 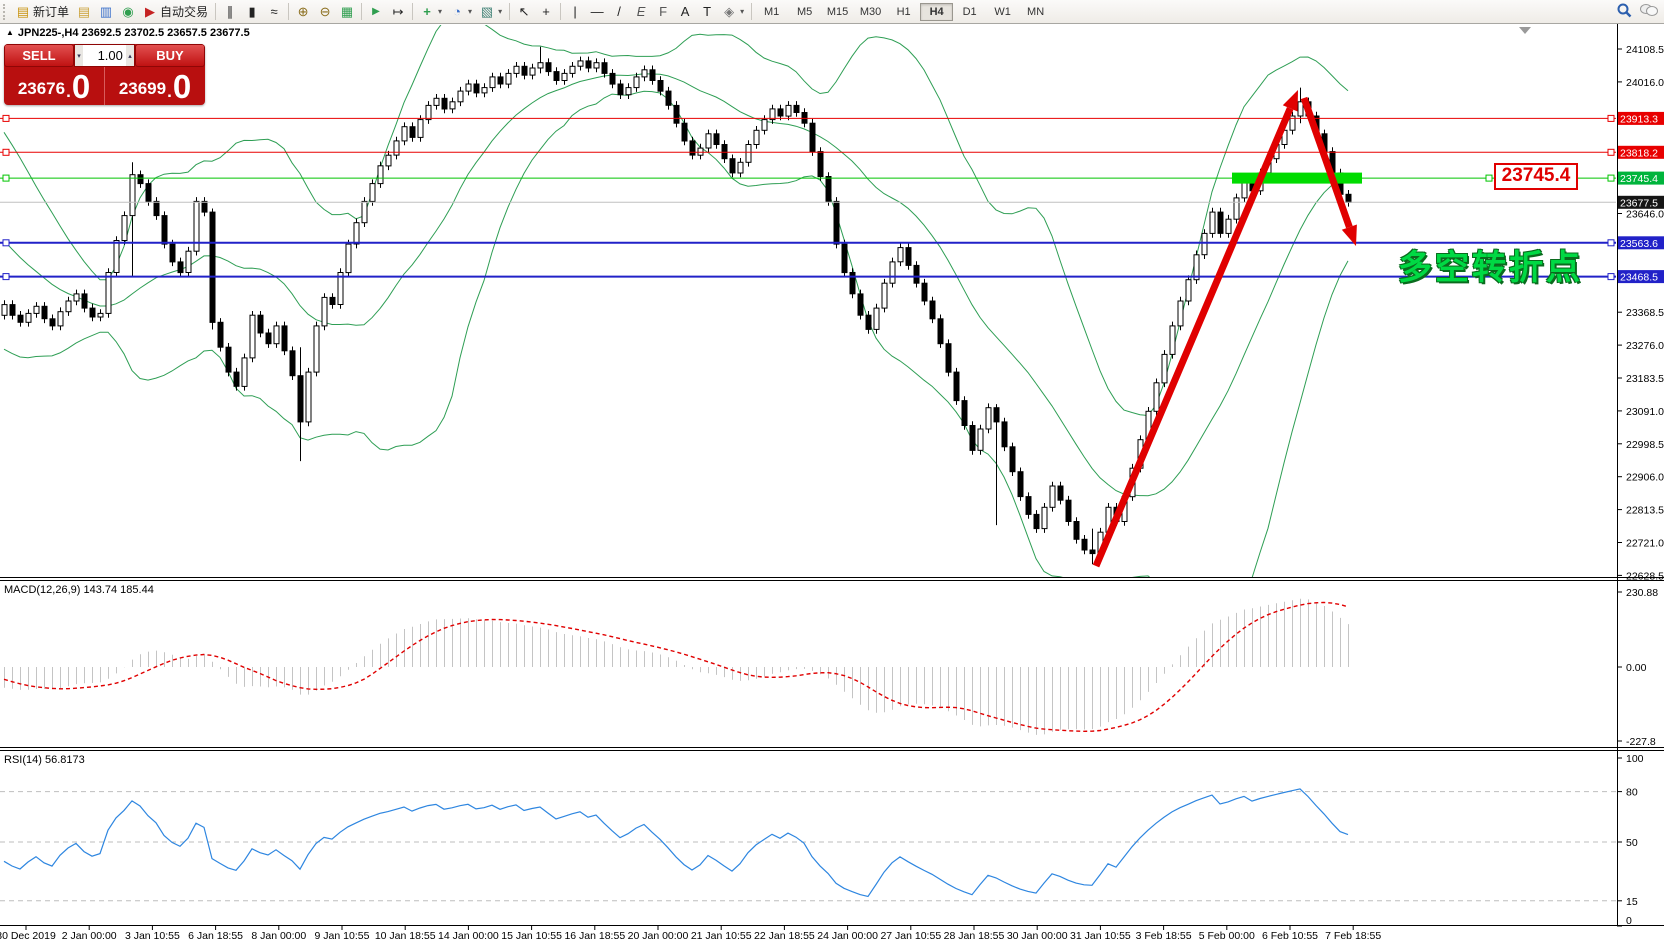 What do you see at coordinates (1645, 346) in the screenshot?
I see `svg-text: 23276.0` at bounding box center [1645, 346].